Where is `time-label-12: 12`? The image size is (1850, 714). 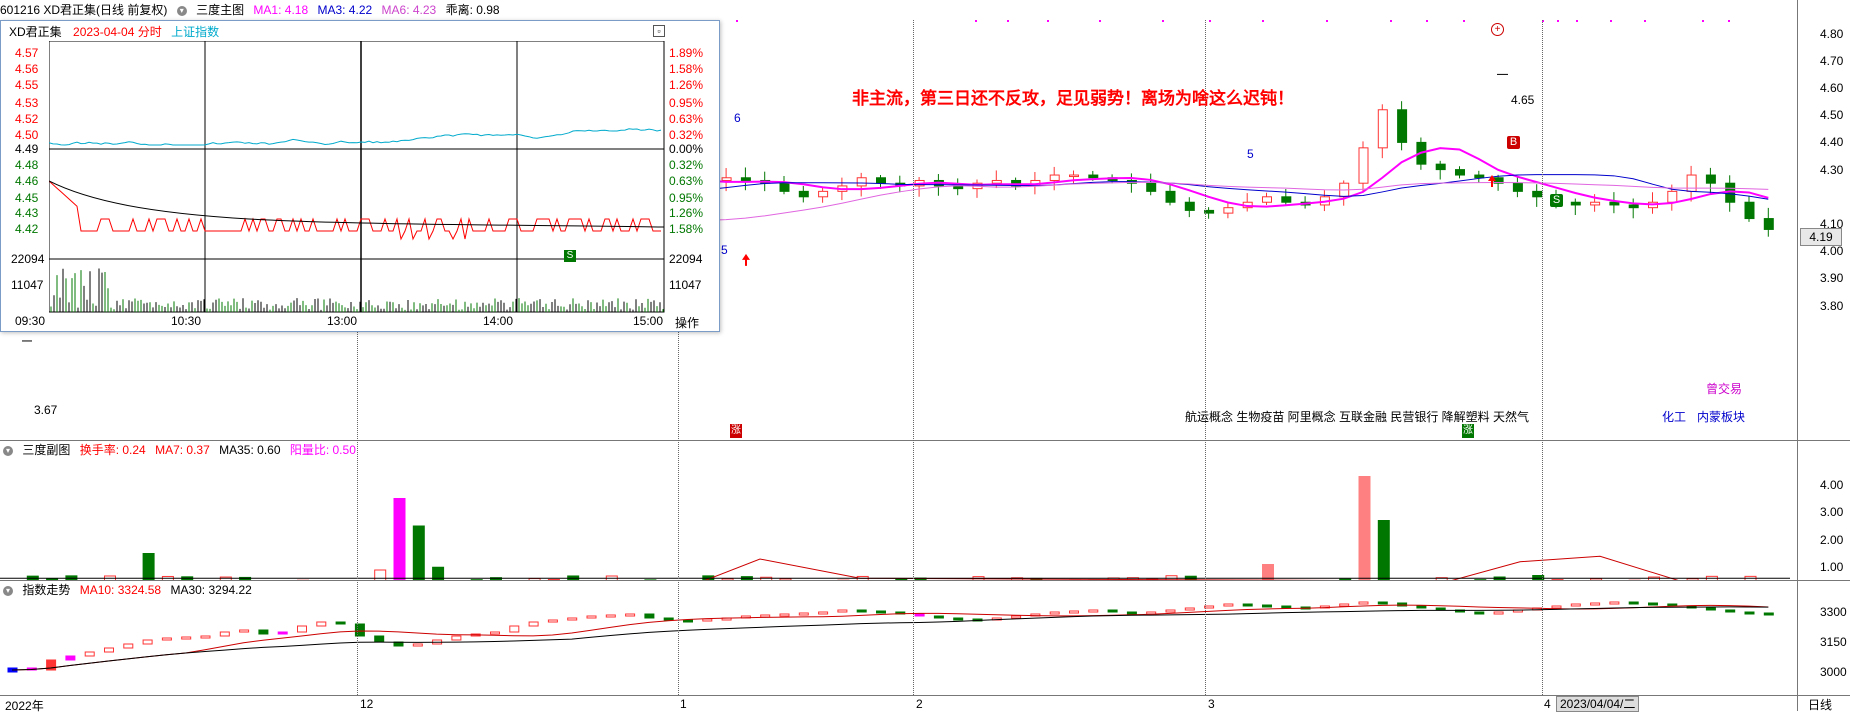
time-label-12: 12 is located at coordinates (366, 704).